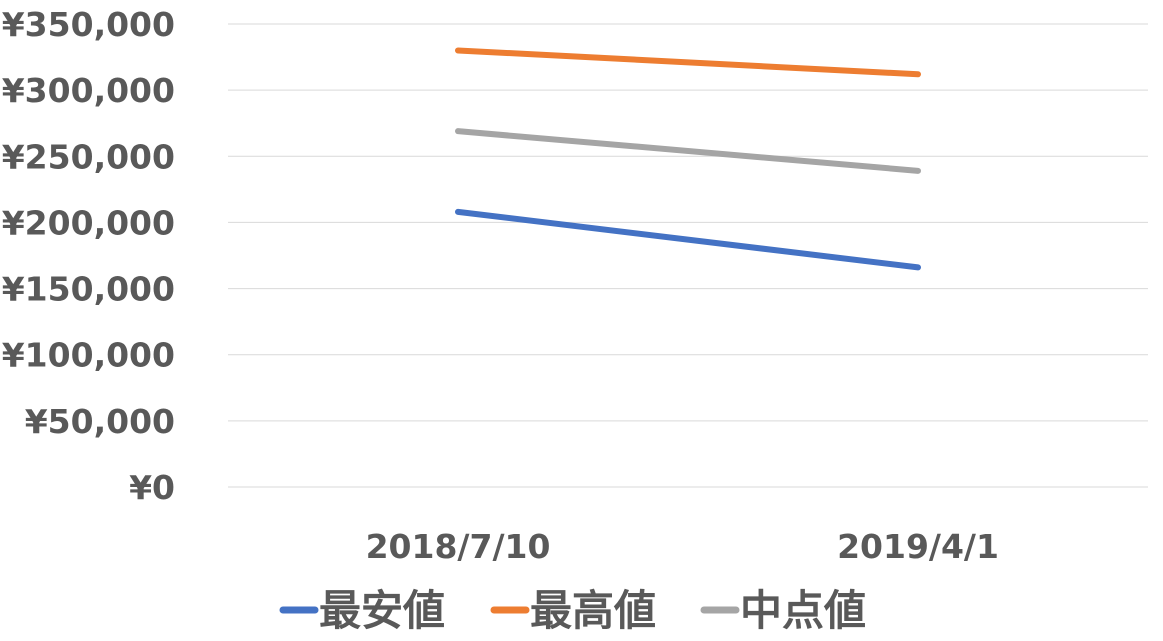 The height and width of the screenshot is (641, 1163). Describe the element at coordinates (88, 90) in the screenshot. I see `y-tick-label-6: ¥300,000` at that location.